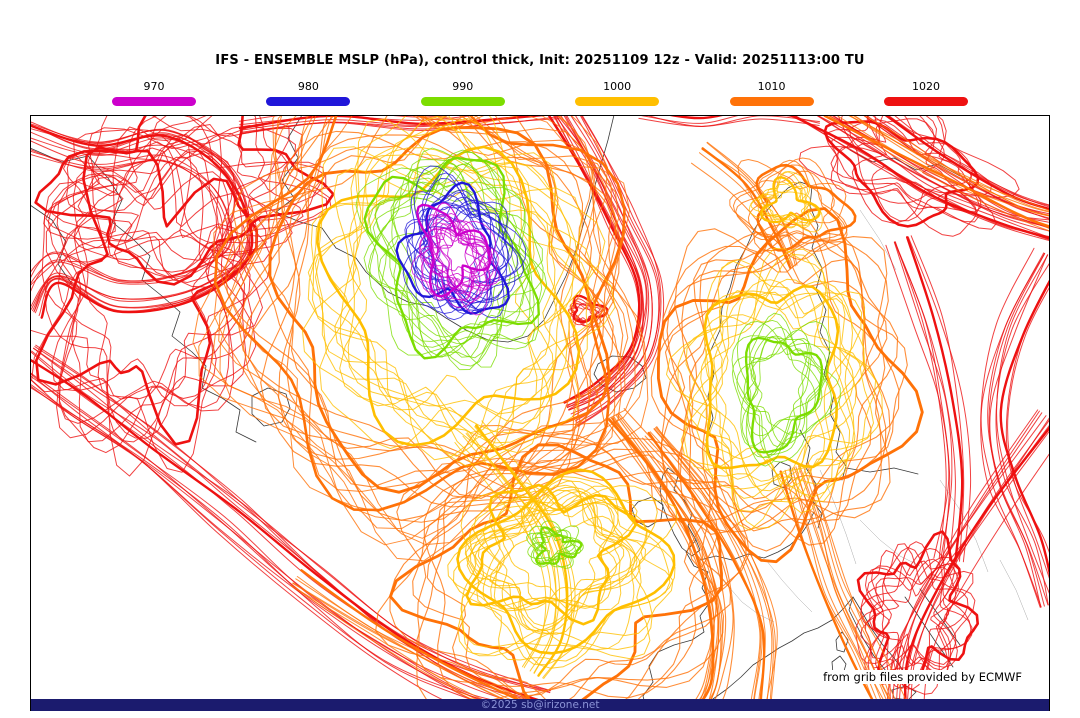 Image resolution: width=1080 pixels, height=718 pixels. I want to click on copyright-text: ©2025 sb@irizone.net, so click(540, 705).